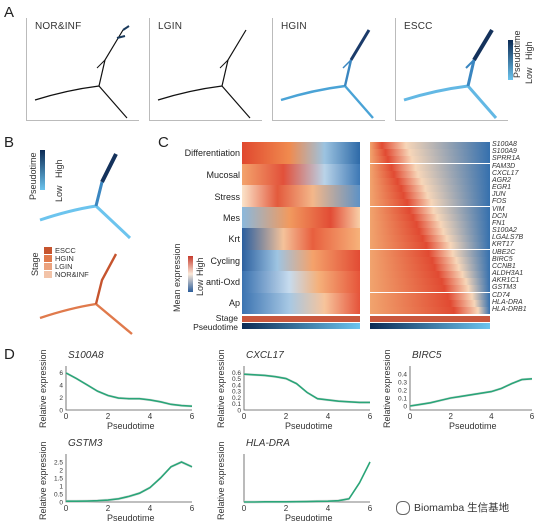  I want to click on gene-label: CXCL17, so click(505, 173).